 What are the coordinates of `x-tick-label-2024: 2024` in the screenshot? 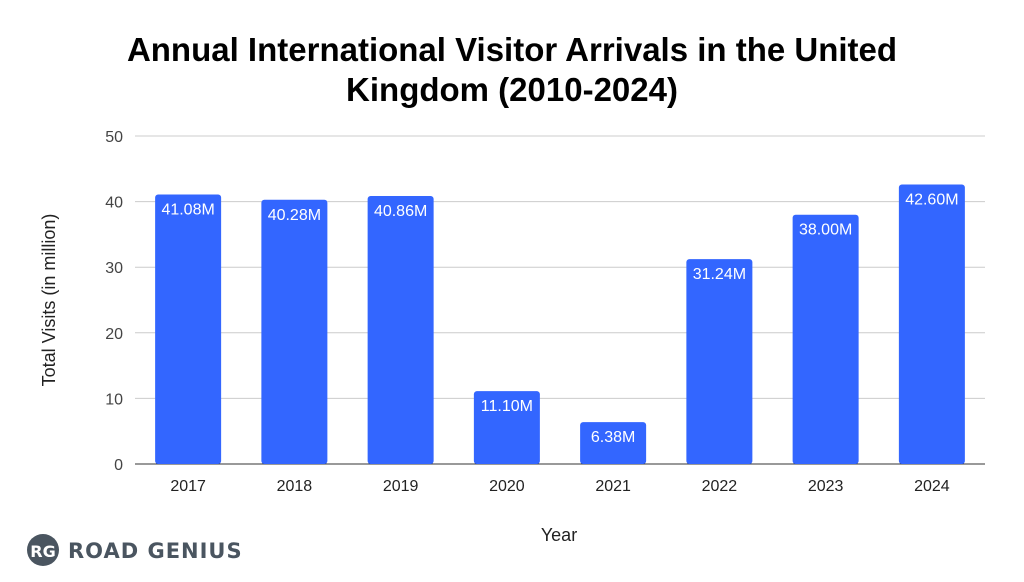 It's located at (932, 486).